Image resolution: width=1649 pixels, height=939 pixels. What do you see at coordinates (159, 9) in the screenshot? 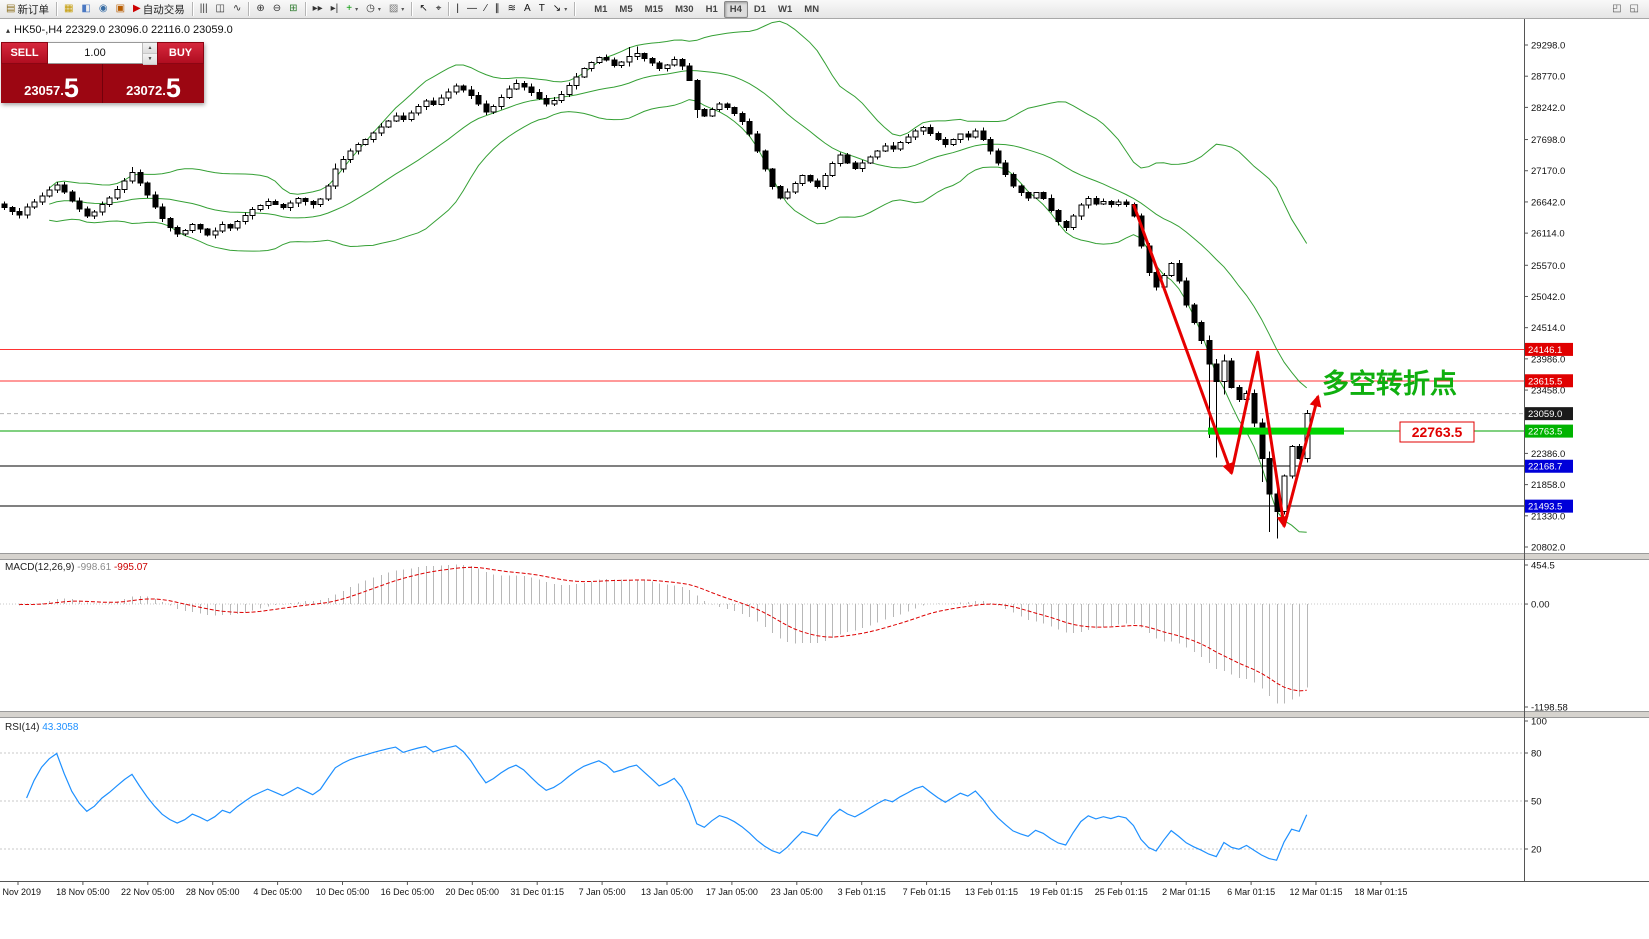
I see `autotrading-button: ▶ 自动交易` at bounding box center [159, 9].